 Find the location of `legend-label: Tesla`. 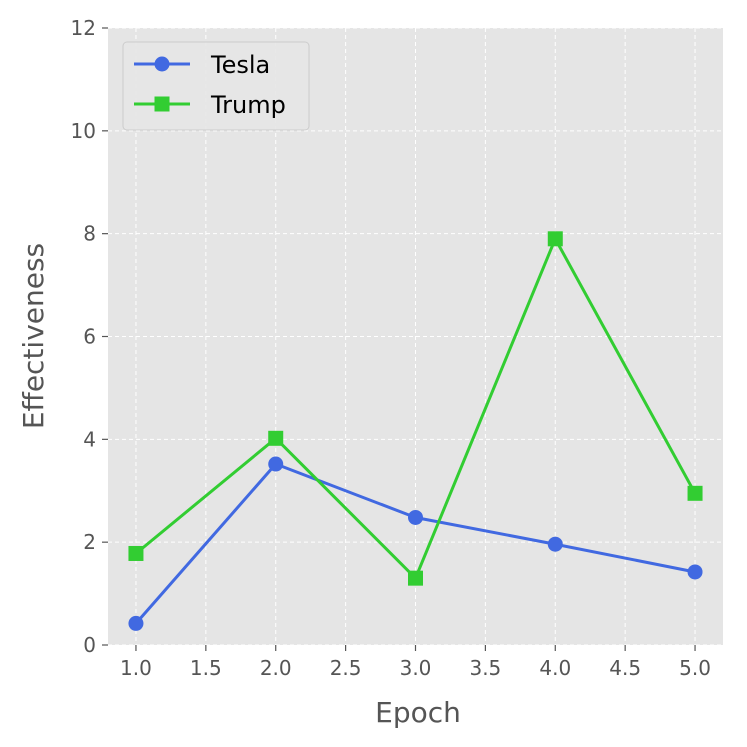

legend-label: Tesla is located at coordinates (240, 65).